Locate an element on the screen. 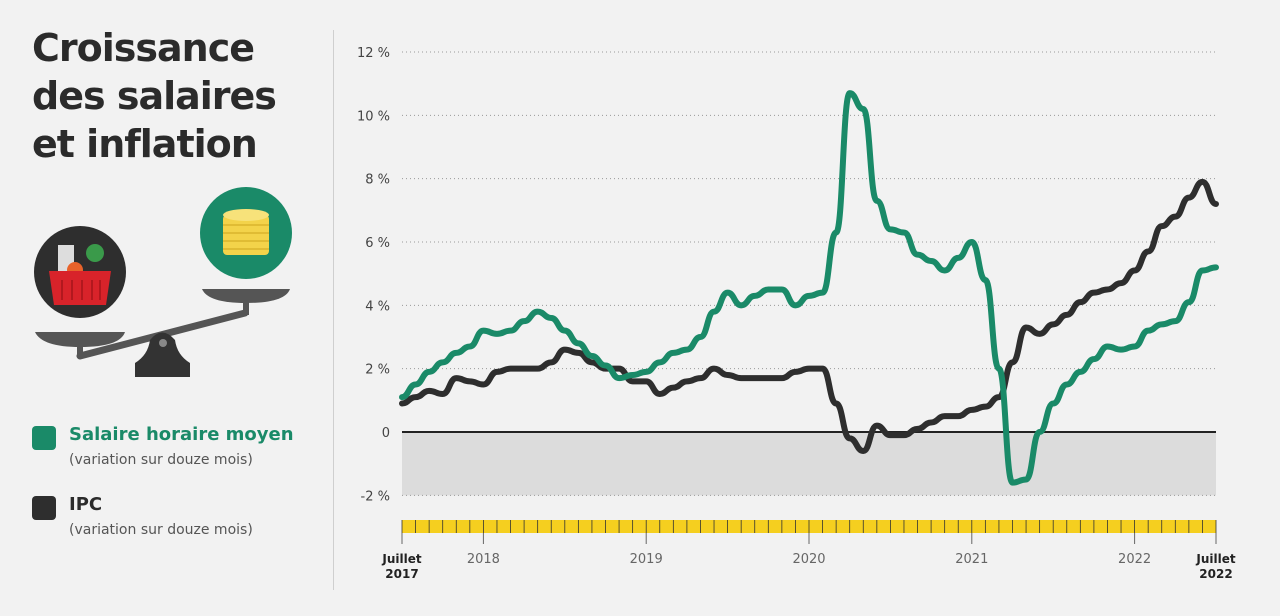  legend-sublabel-wage: (variation sur douze mois) is located at coordinates (161, 460).